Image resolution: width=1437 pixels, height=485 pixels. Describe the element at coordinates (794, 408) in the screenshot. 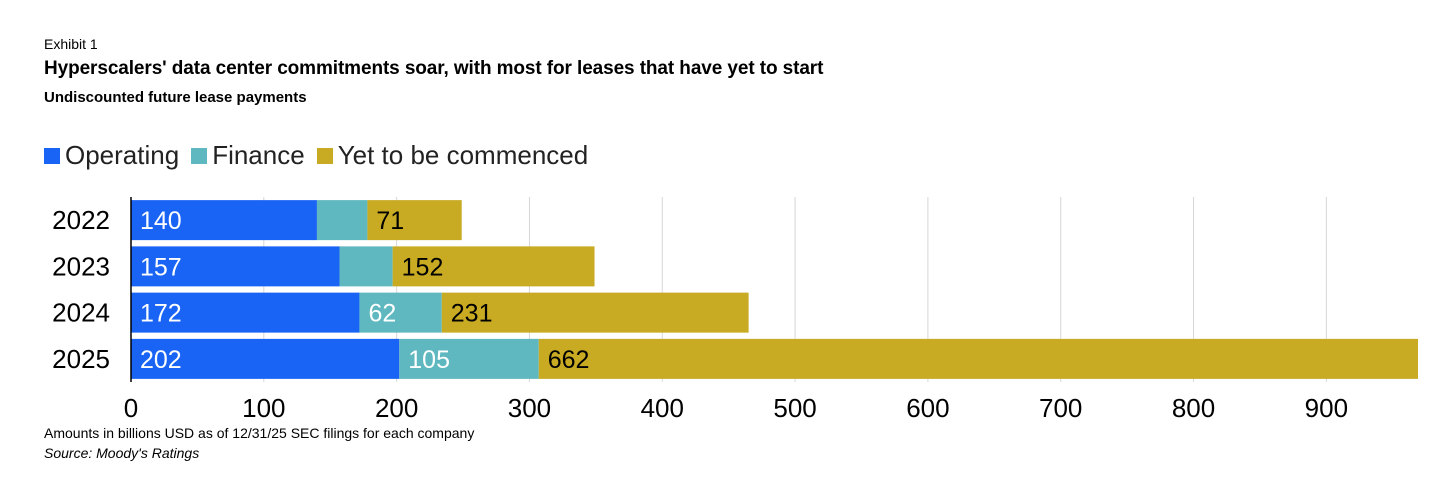

I see `x-tick-label: 500` at that location.